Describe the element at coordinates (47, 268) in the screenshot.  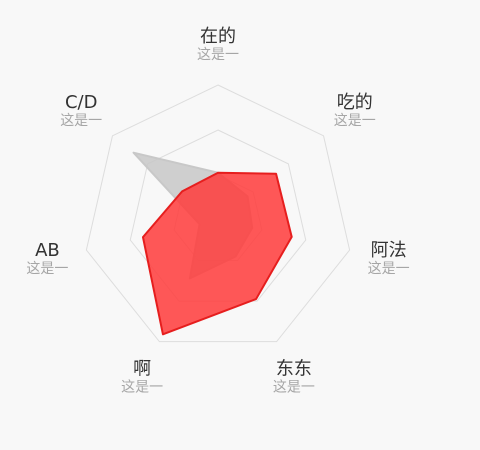
I see `axis-sublabel-5: 这是一` at that location.